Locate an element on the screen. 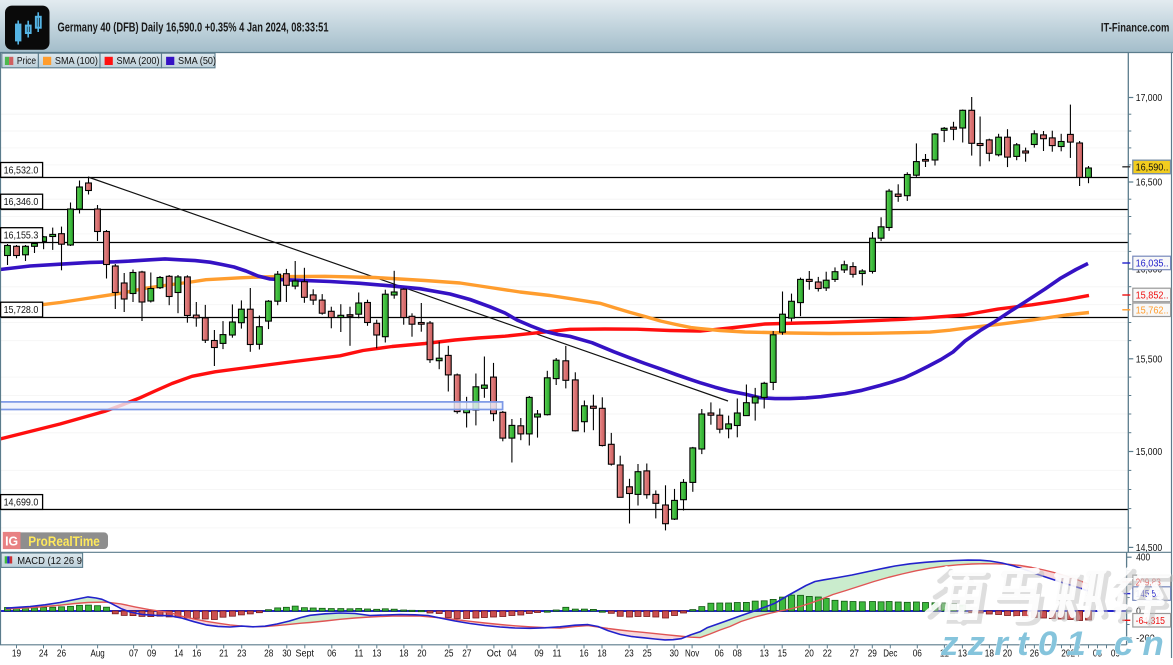 The image size is (1173, 665). svg-text: 16,035.. is located at coordinates (1152, 264).